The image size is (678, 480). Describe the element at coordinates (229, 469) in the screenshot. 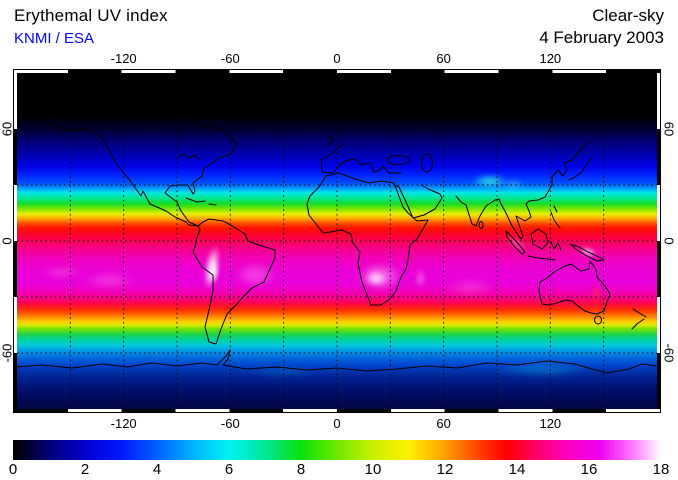

I see `colorbar-tick-label: 6` at that location.